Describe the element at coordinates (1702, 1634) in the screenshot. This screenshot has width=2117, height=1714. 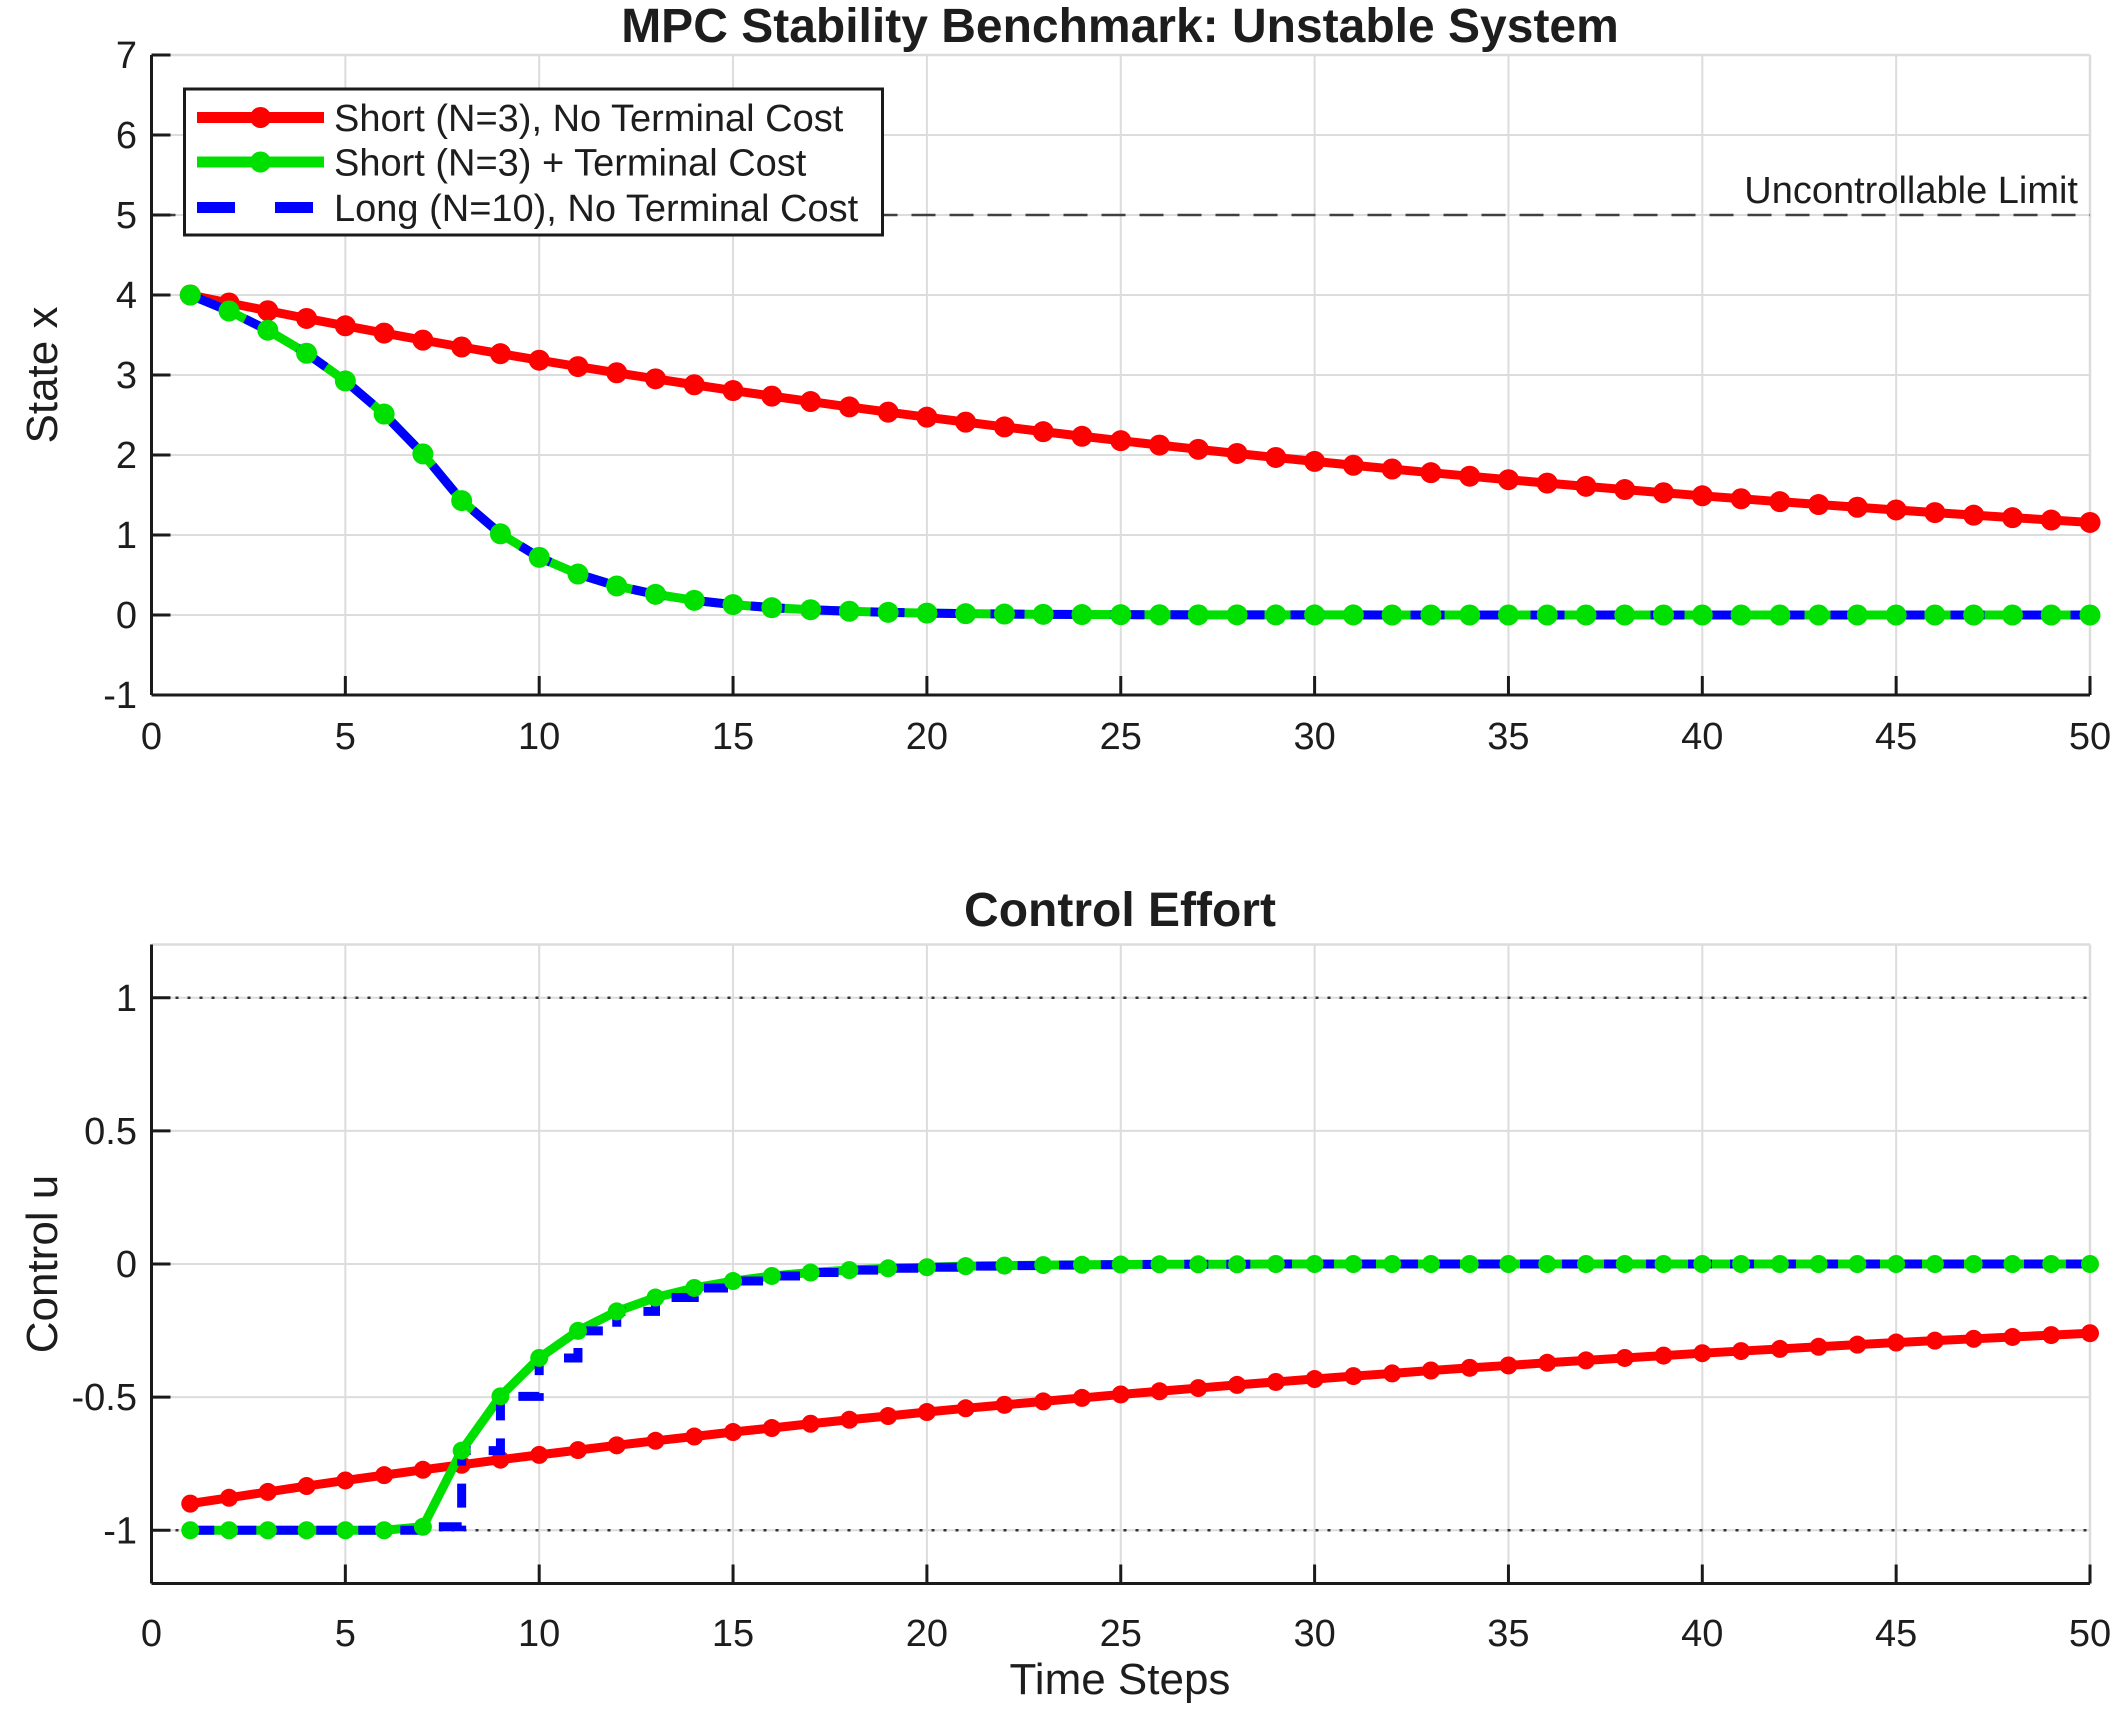
I see `x-tick-label: 40` at that location.